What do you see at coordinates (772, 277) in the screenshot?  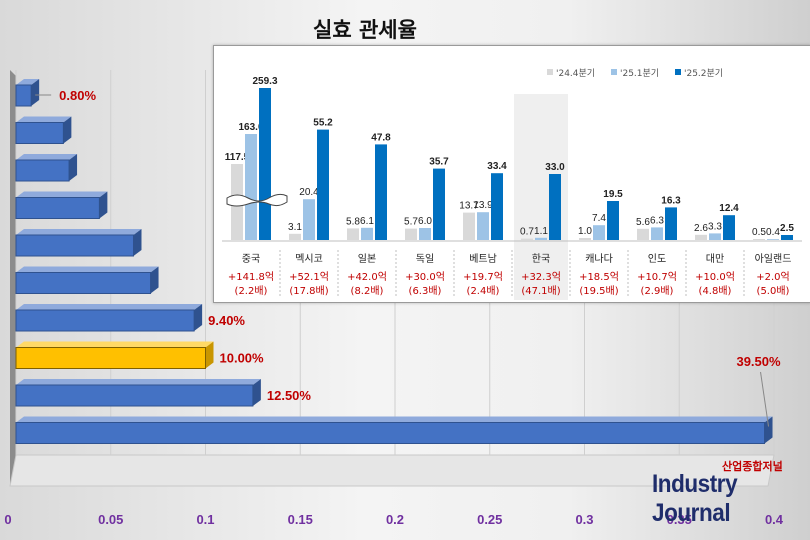 I see `change-amount: +2.0억` at bounding box center [772, 277].